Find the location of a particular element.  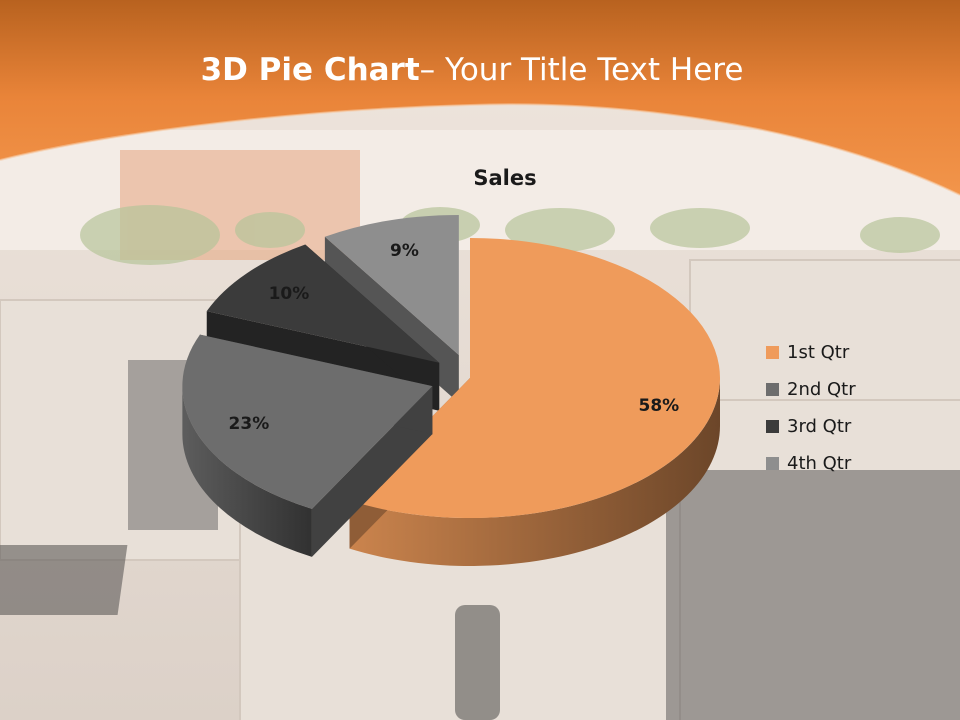

legend-label: 2nd Qtr is located at coordinates (821, 389).